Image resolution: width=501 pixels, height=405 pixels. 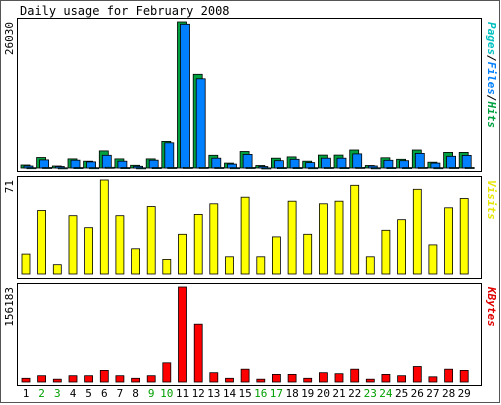 I want to click on legend-sep-2: /, so click(x=491, y=98).